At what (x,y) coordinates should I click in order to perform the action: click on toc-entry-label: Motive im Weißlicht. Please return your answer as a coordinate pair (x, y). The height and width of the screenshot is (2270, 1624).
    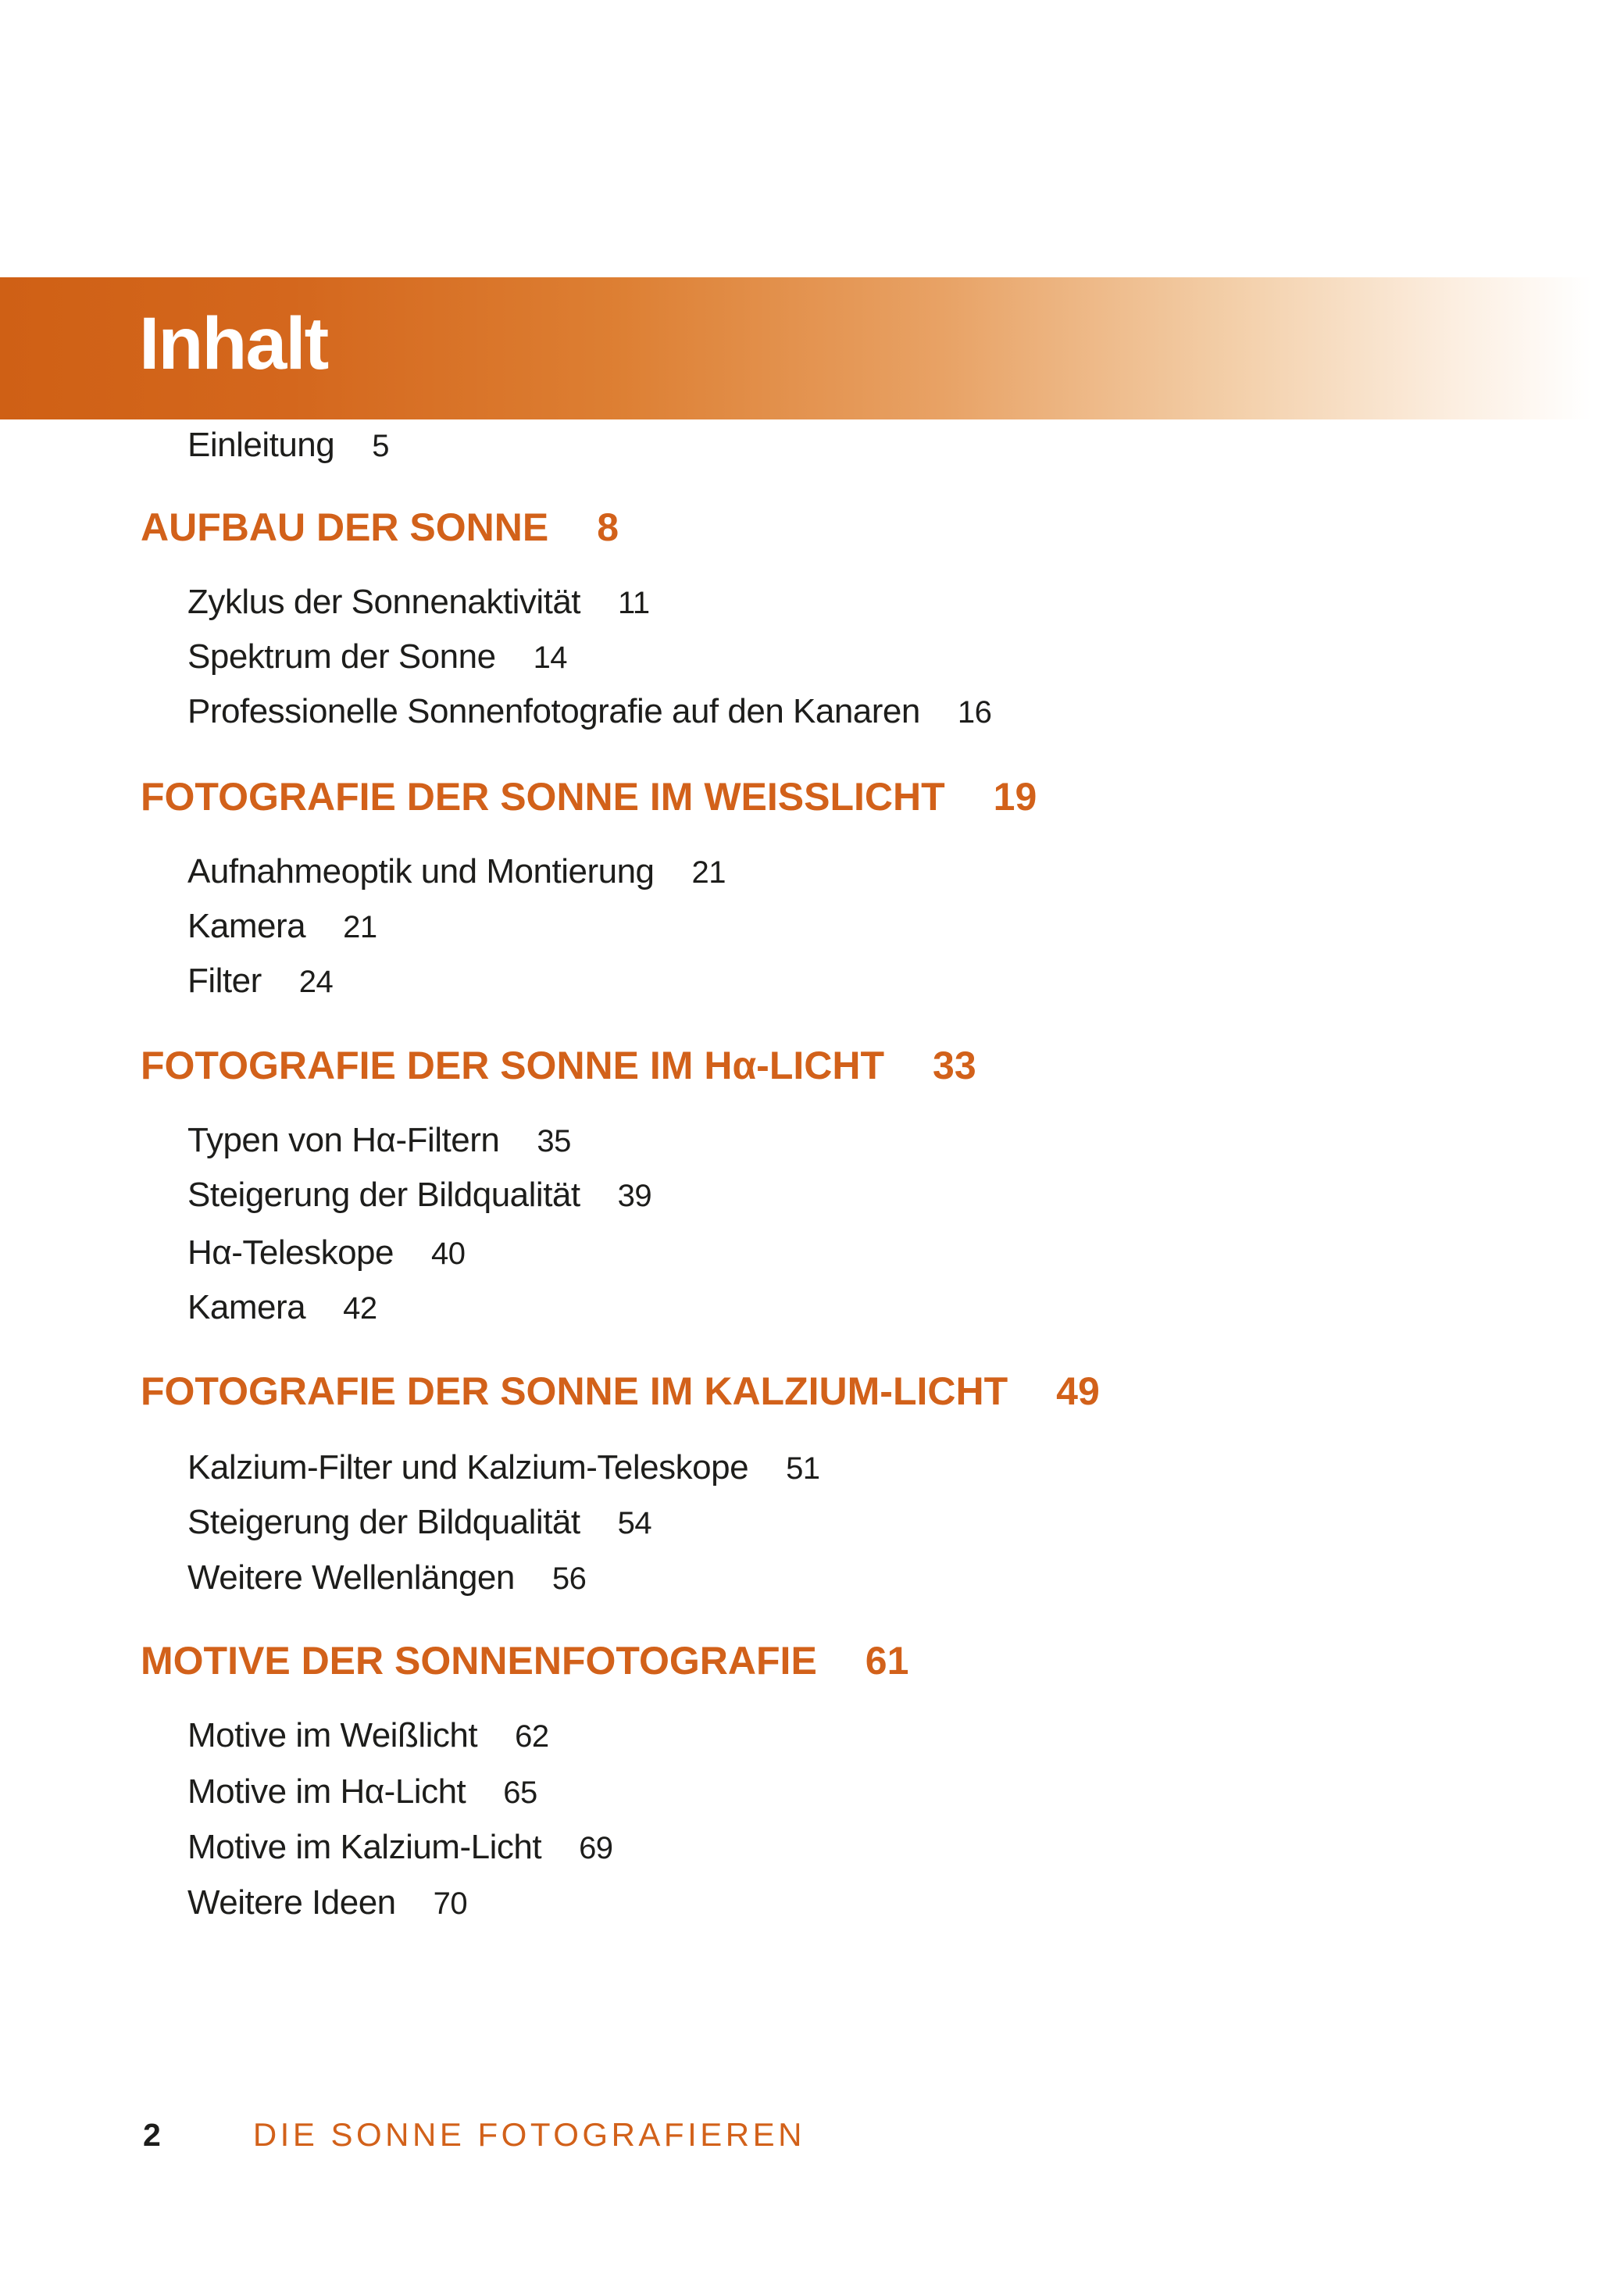
    Looking at the image, I should click on (332, 1735).